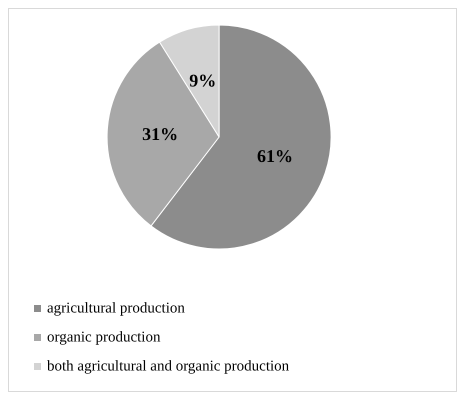 This screenshot has height=400, width=465. What do you see at coordinates (202, 80) in the screenshot?
I see `data-label: 9%` at bounding box center [202, 80].